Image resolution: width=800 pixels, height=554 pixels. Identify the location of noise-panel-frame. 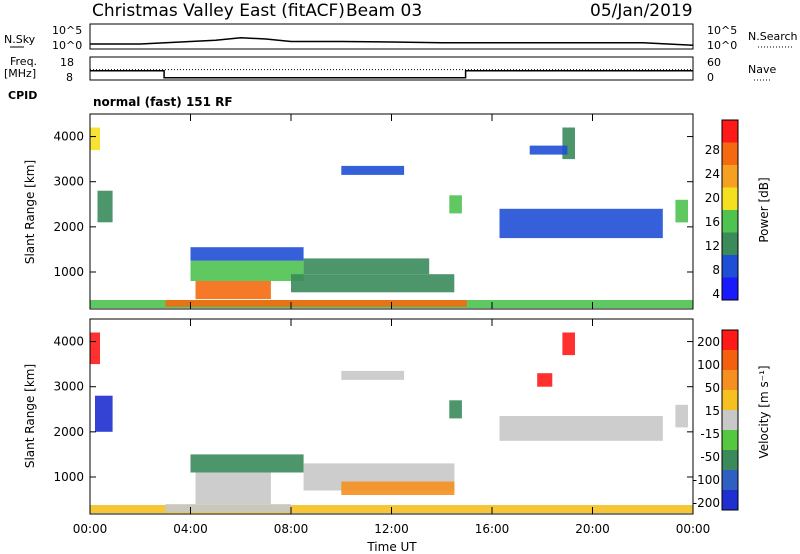
(391, 36).